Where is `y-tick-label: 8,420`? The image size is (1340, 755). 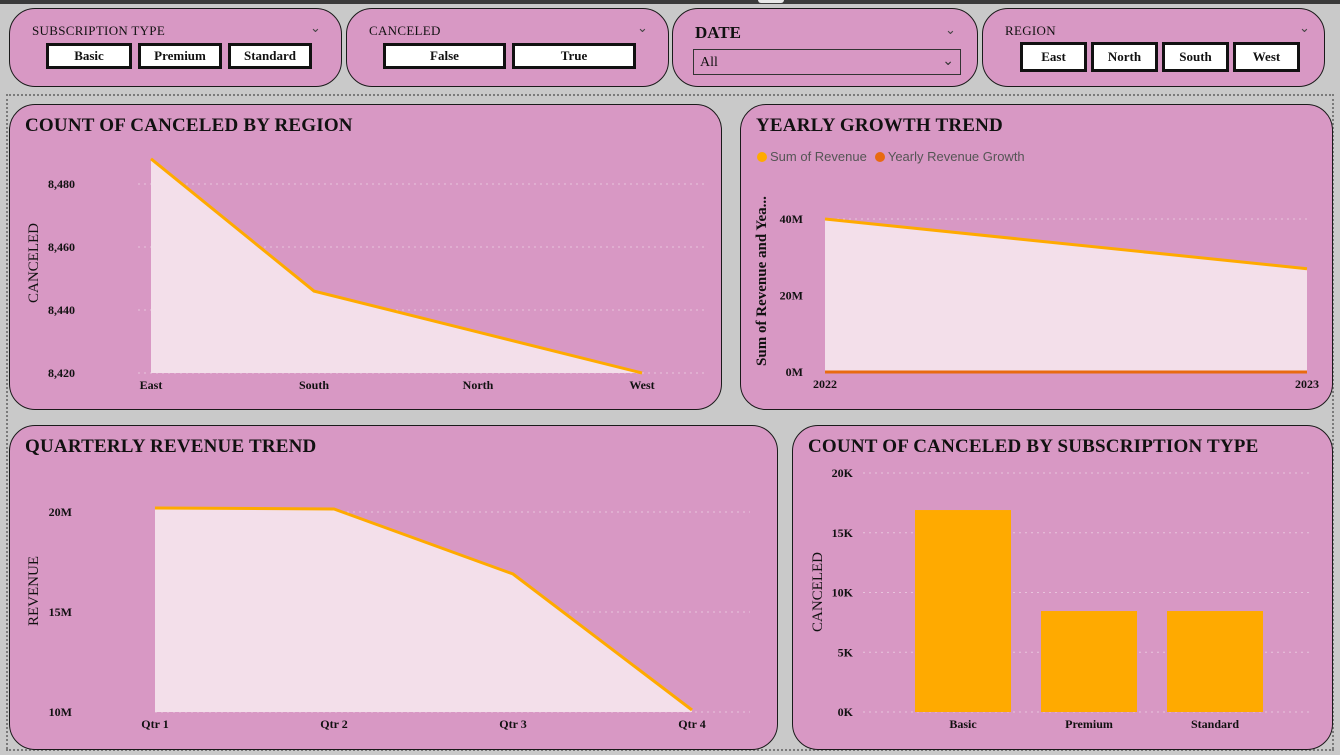
y-tick-label: 8,420 is located at coordinates (61, 373).